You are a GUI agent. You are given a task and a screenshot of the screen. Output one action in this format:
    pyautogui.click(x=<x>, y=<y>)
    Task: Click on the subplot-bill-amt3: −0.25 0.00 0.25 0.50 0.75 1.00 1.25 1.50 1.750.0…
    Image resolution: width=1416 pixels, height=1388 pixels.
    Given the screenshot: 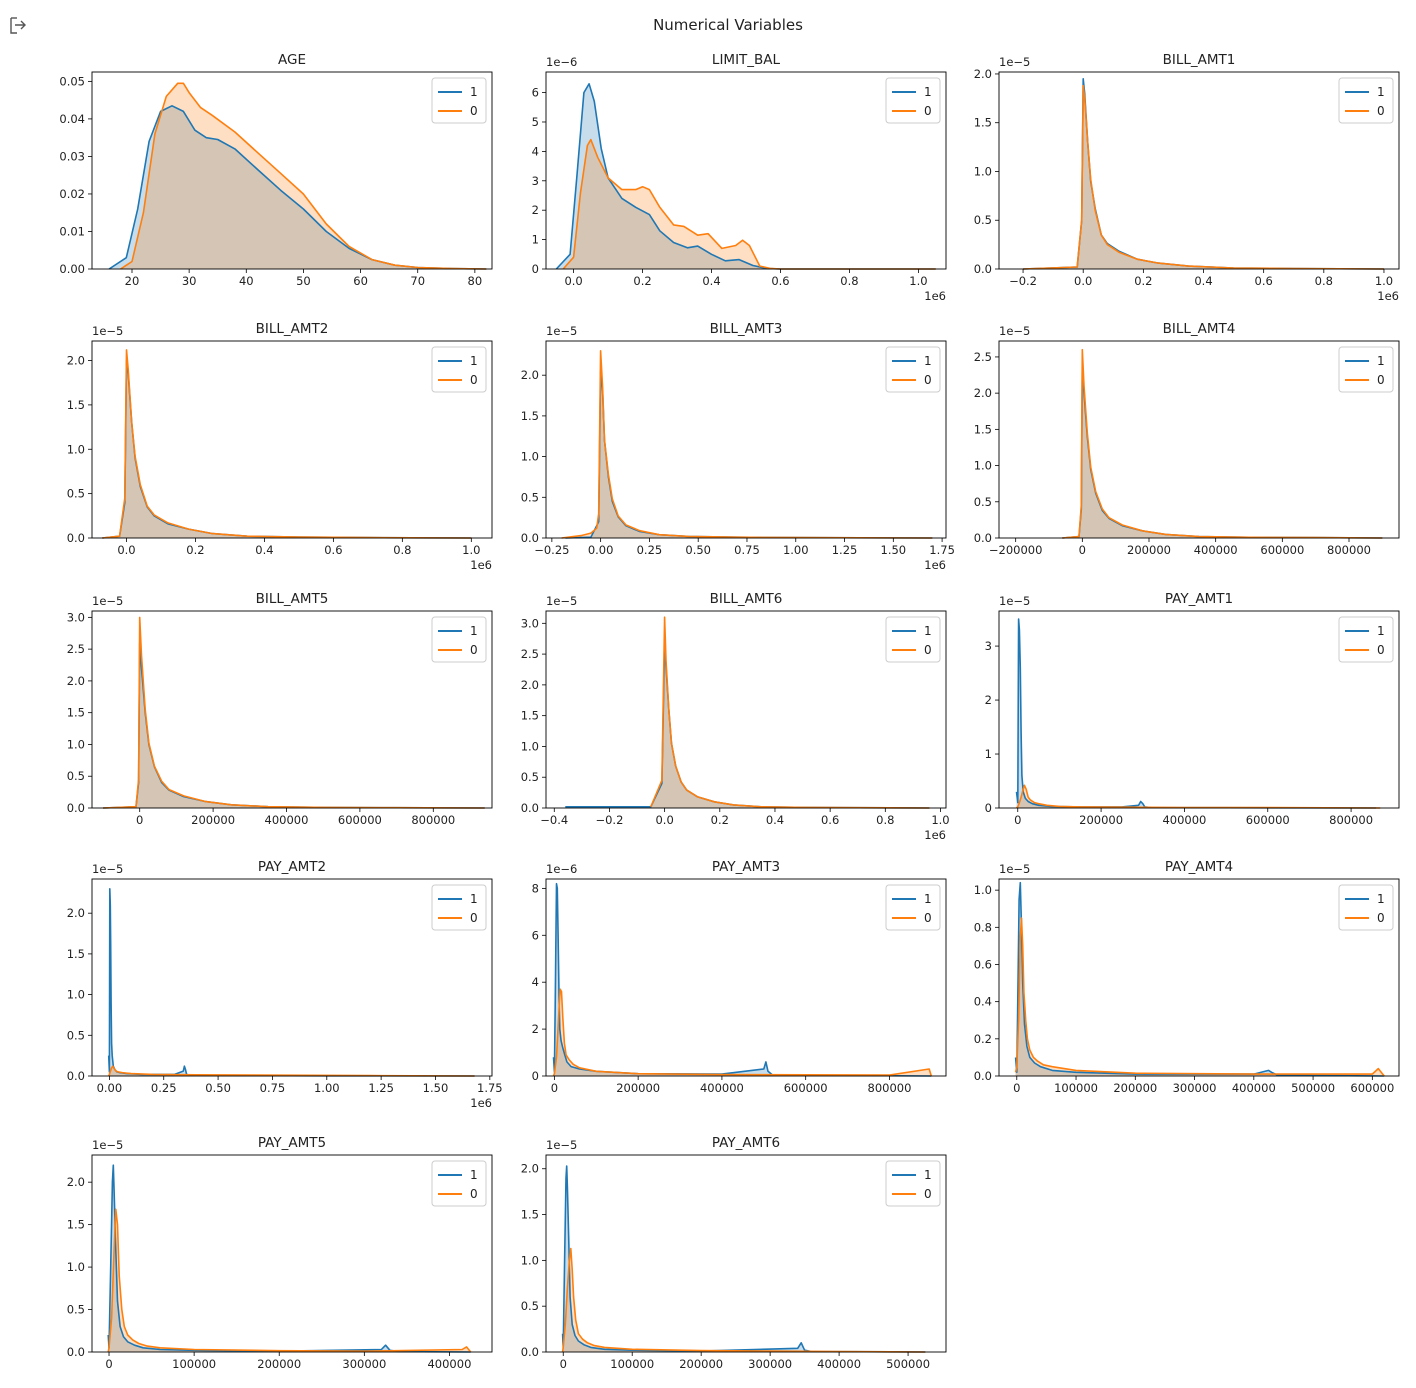 What is the action you would take?
    pyautogui.click(x=738, y=446)
    